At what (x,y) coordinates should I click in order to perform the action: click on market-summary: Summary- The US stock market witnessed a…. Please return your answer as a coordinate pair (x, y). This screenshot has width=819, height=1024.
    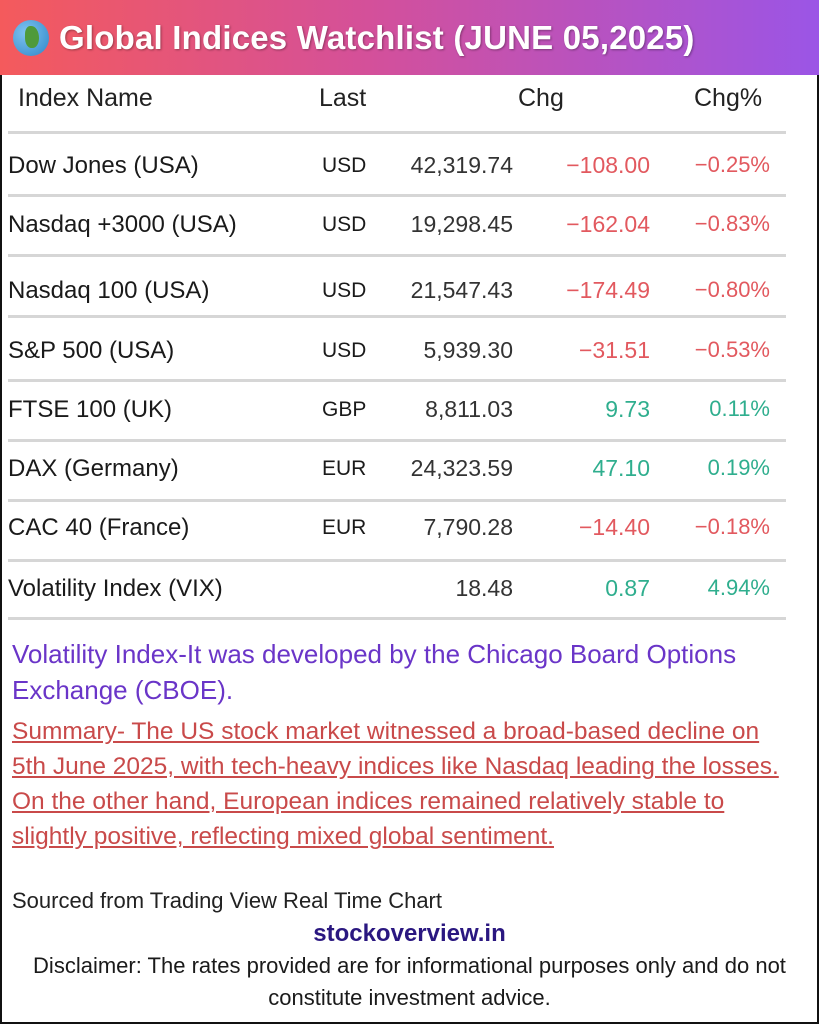
    Looking at the image, I should click on (395, 784).